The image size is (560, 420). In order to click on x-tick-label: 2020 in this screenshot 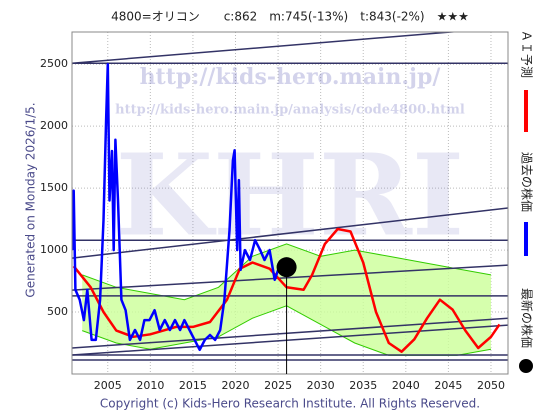, I will do `click(236, 385)`.